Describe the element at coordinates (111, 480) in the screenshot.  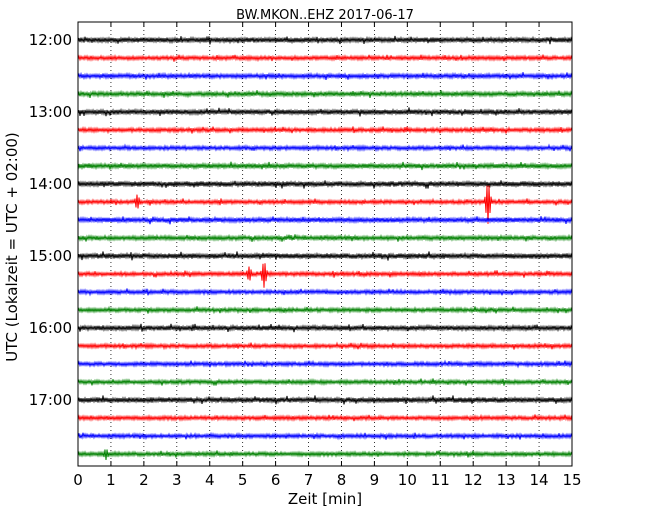
I see `x-tick-label: 1` at that location.